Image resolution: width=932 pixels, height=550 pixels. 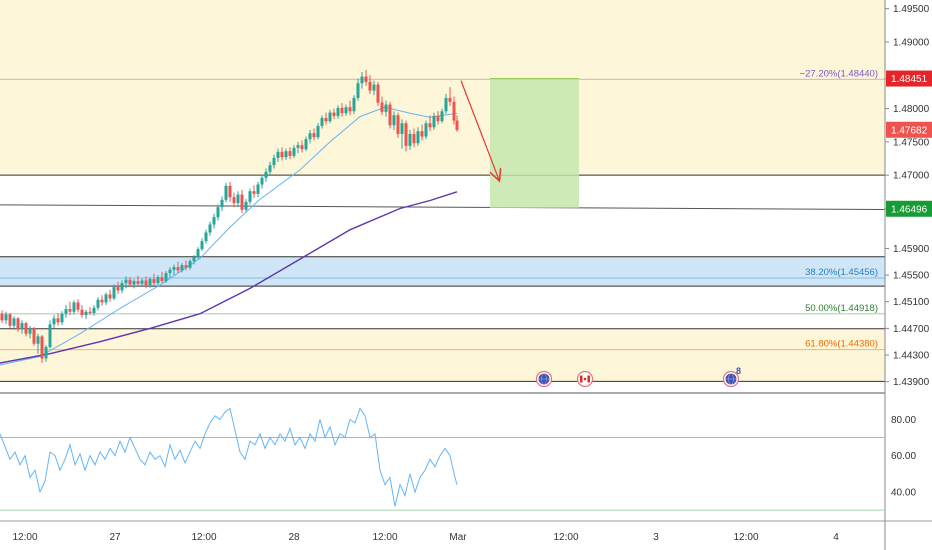 What do you see at coordinates (911, 276) in the screenshot?
I see `price-tick-label: 1.45500` at bounding box center [911, 276].